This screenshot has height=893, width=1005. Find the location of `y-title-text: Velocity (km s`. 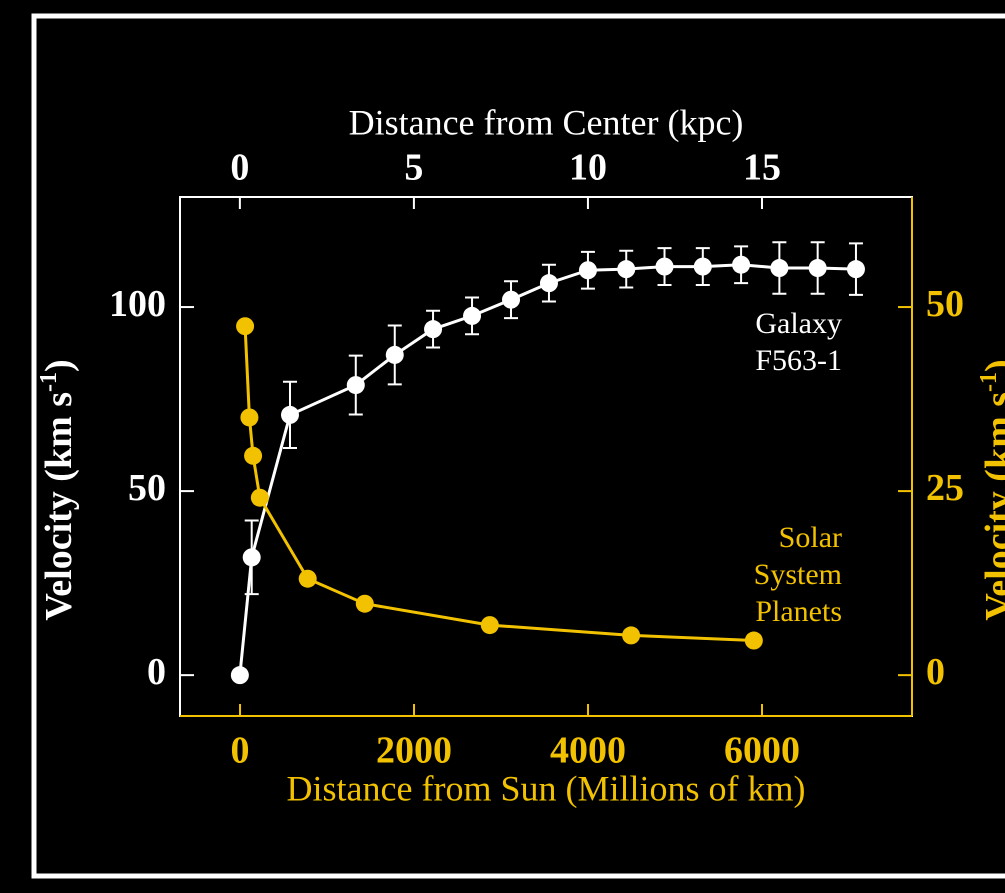

y-title-text: Velocity (km s is located at coordinates (59, 506).